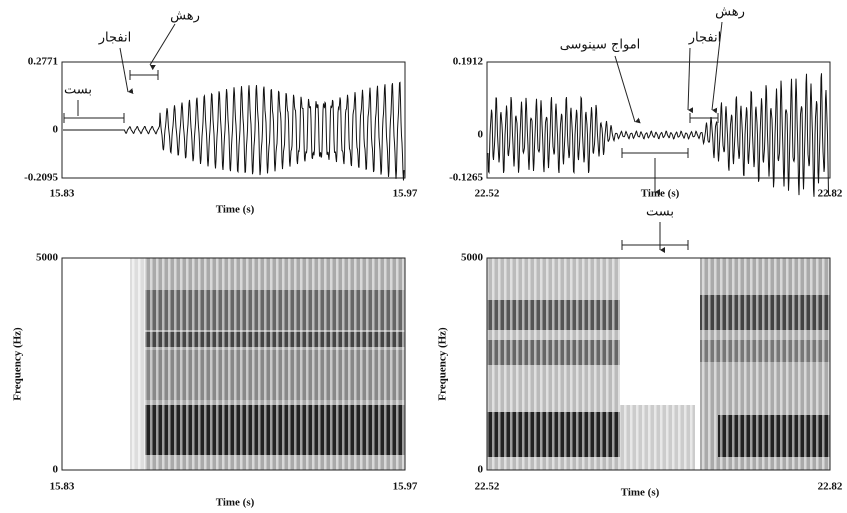 The image size is (847, 513). What do you see at coordinates (267, 364) in the screenshot?
I see `spectrogram-left` at bounding box center [267, 364].